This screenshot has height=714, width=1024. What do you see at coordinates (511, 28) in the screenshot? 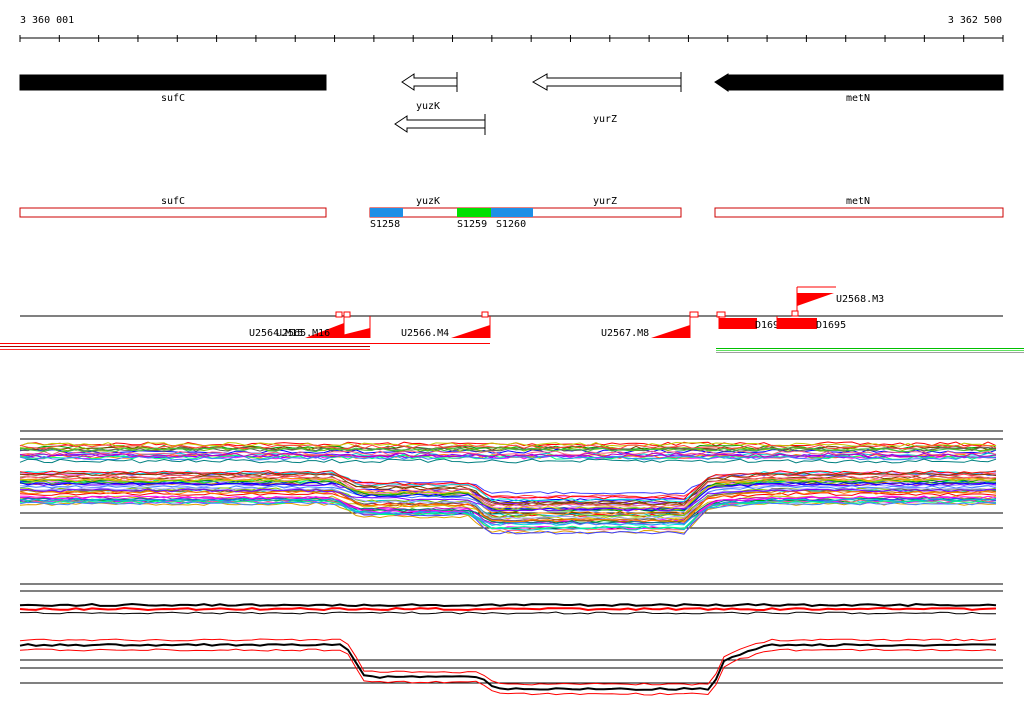
I see `coordinate-ruler: 3 360 001 3 362 500` at bounding box center [511, 28].